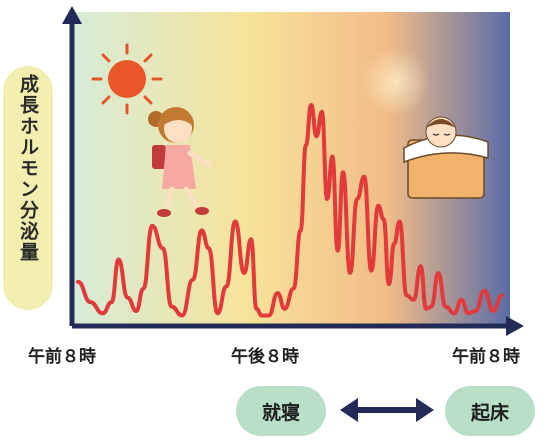  I want to click on sleep-label: 就寝, so click(281, 411).